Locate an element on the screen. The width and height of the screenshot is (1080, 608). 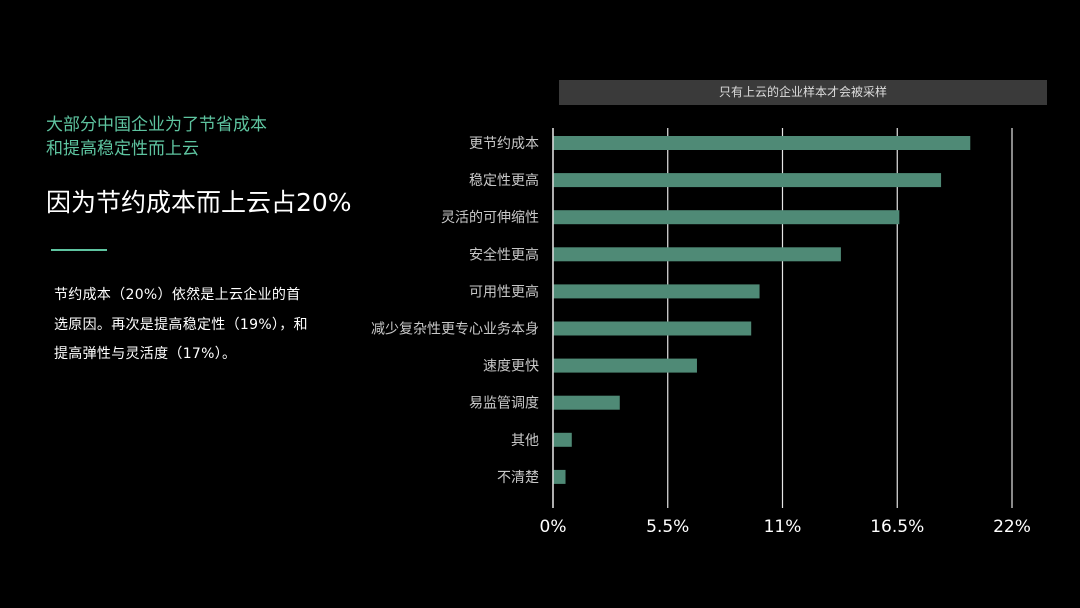
subtitle-line-2: 和提高稳定性而上云 is located at coordinates (122, 149).